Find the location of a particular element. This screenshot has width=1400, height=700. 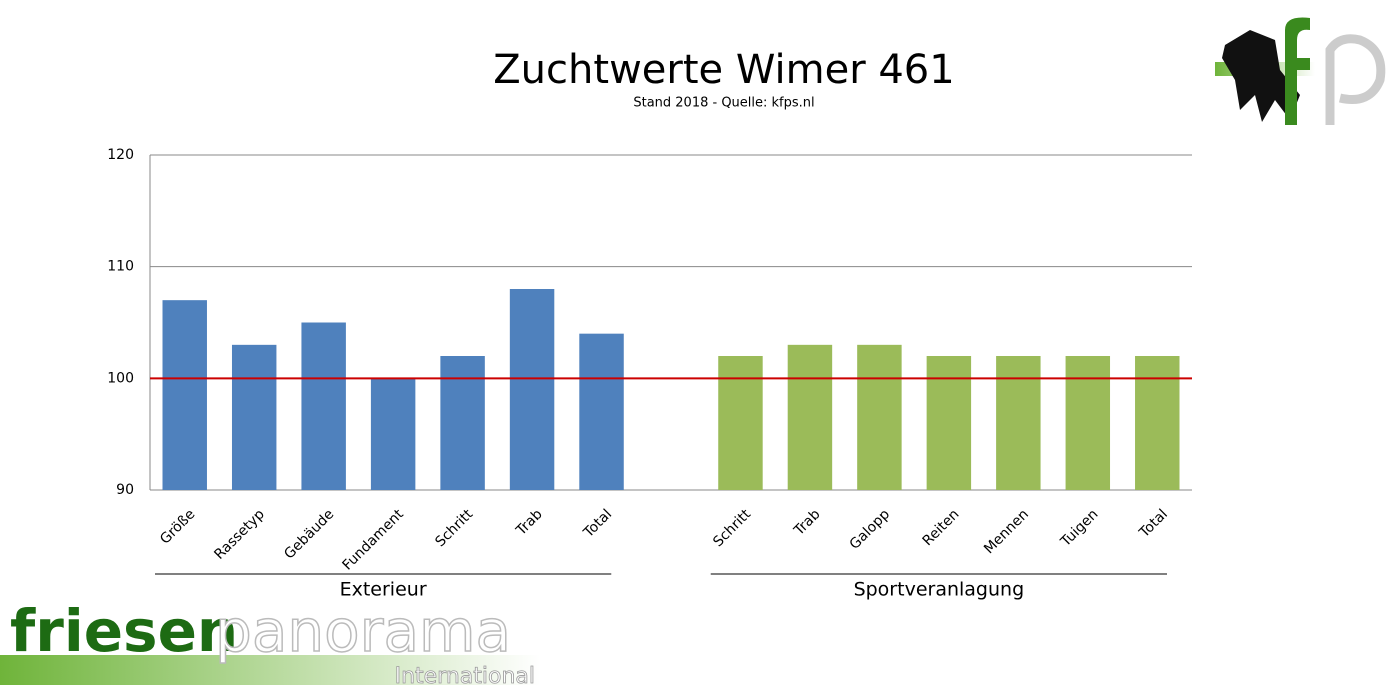

group-label: Exterieur is located at coordinates (383, 590).